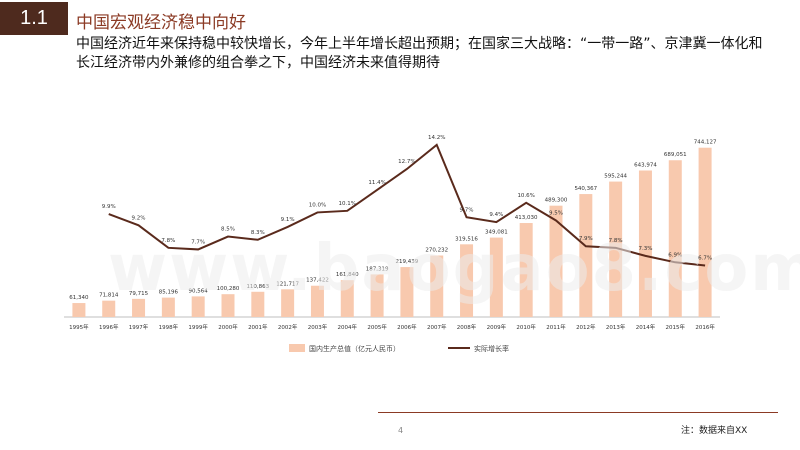  I want to click on bar-value-label: 121,717, so click(287, 284).